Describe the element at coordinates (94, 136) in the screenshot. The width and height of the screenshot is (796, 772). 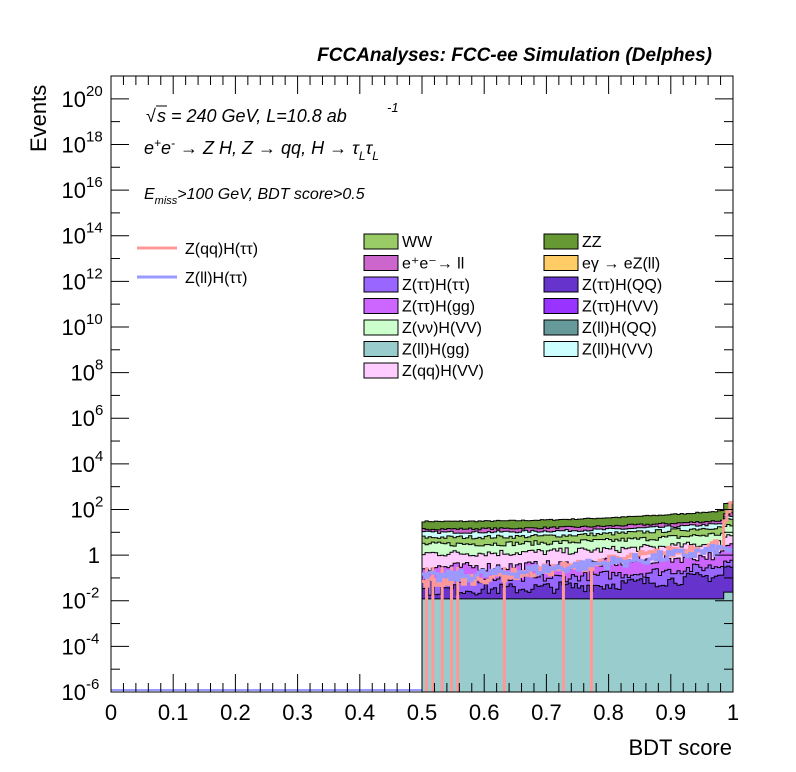
I see `y-tick-exponent: 18` at that location.